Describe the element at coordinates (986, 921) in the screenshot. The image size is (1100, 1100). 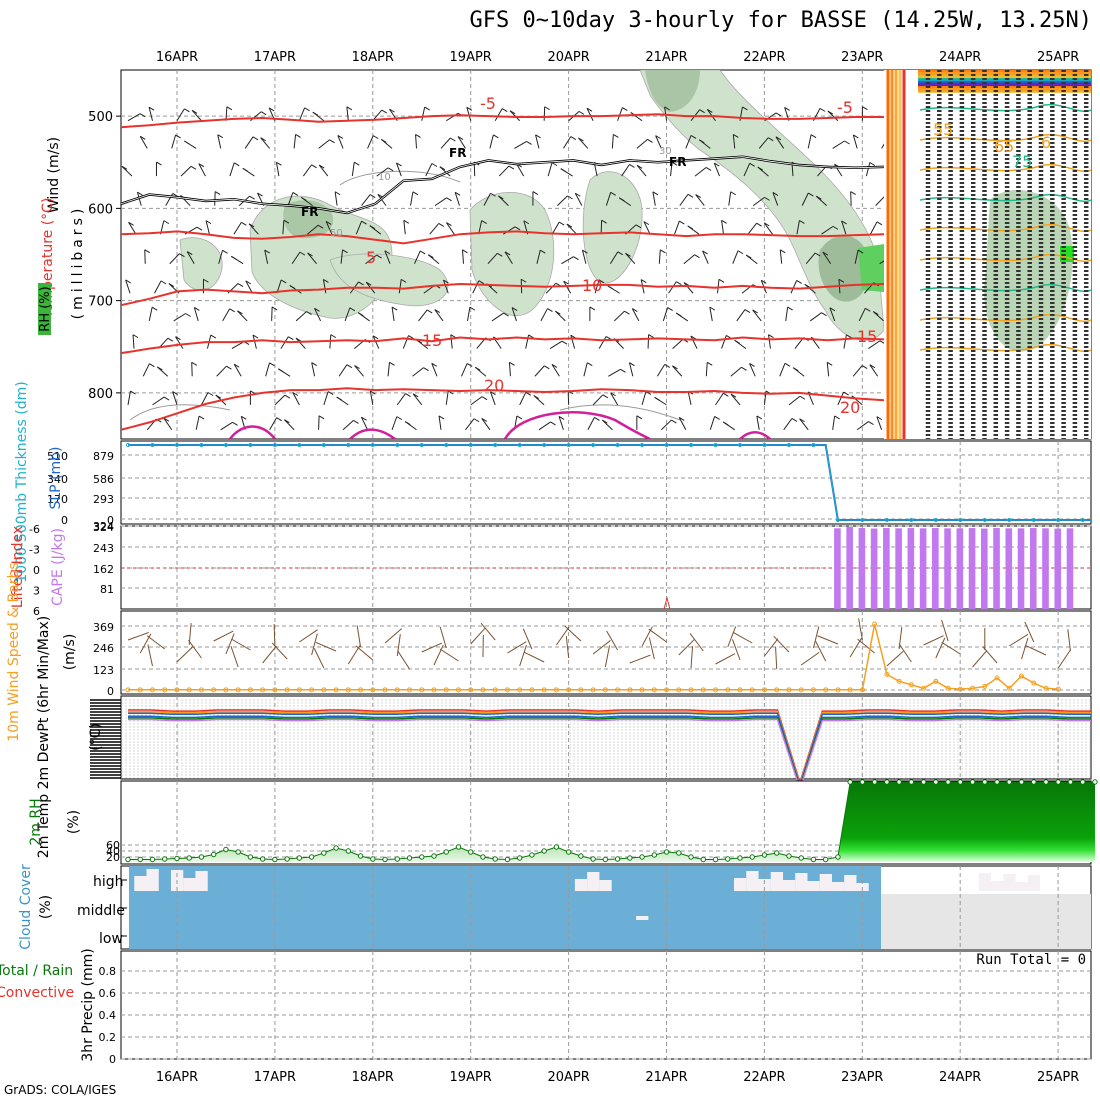
I see `cloud-missing-block` at that location.